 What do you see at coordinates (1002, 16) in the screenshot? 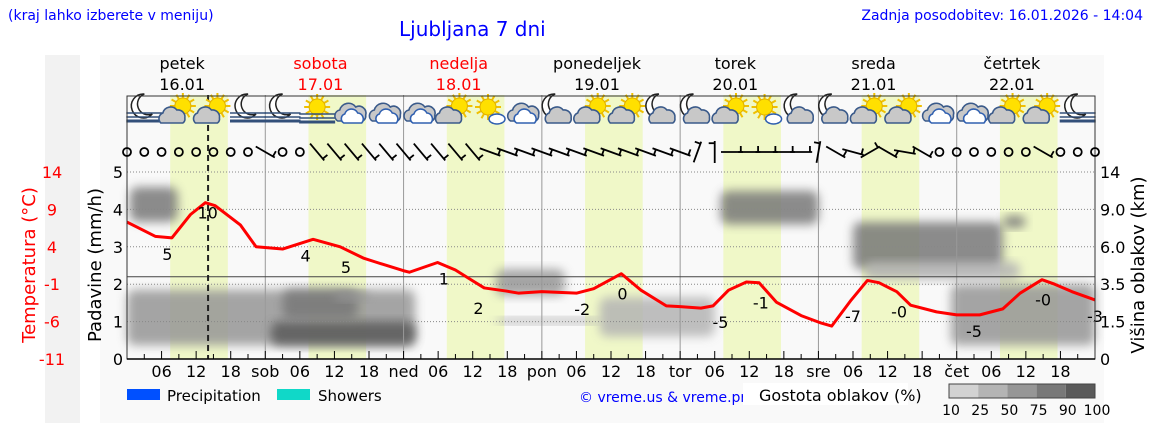
I see `last-updated: Zadnja posodobitev: 16.01.2026 - 14:04` at bounding box center [1002, 16].